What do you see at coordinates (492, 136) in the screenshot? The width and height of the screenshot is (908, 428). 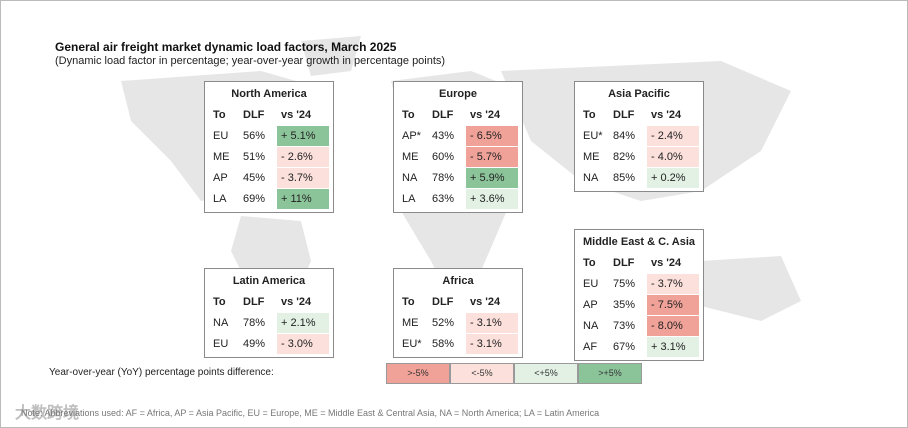 I see `cell: - 6.5%` at bounding box center [492, 136].